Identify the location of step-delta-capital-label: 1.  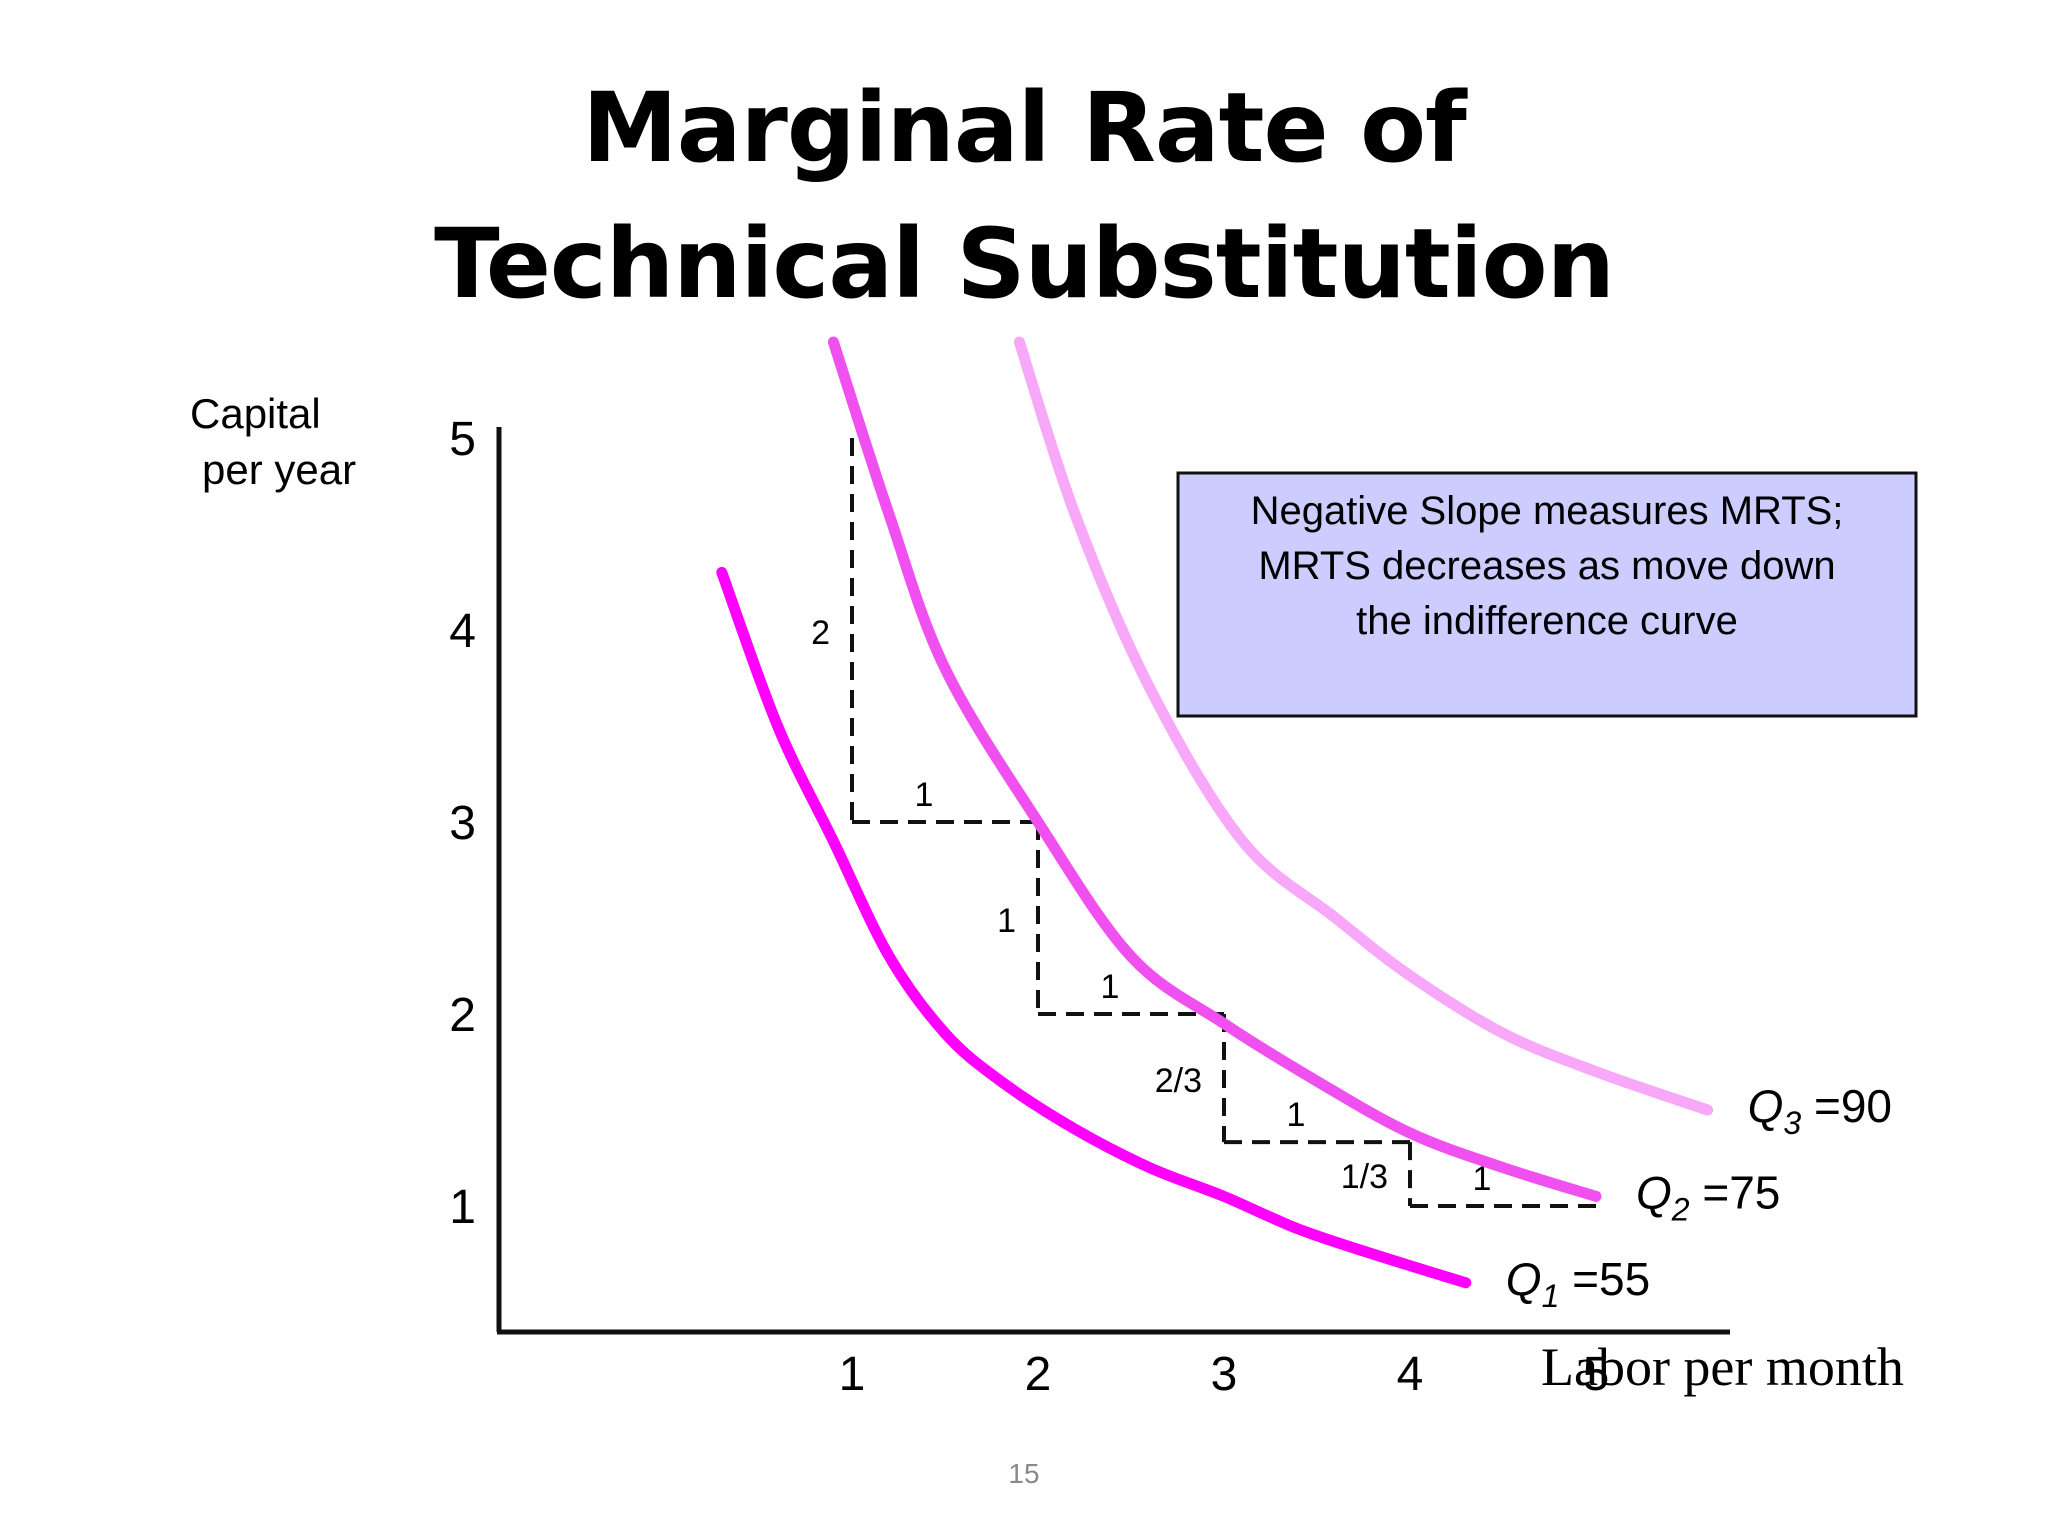
(1006, 921).